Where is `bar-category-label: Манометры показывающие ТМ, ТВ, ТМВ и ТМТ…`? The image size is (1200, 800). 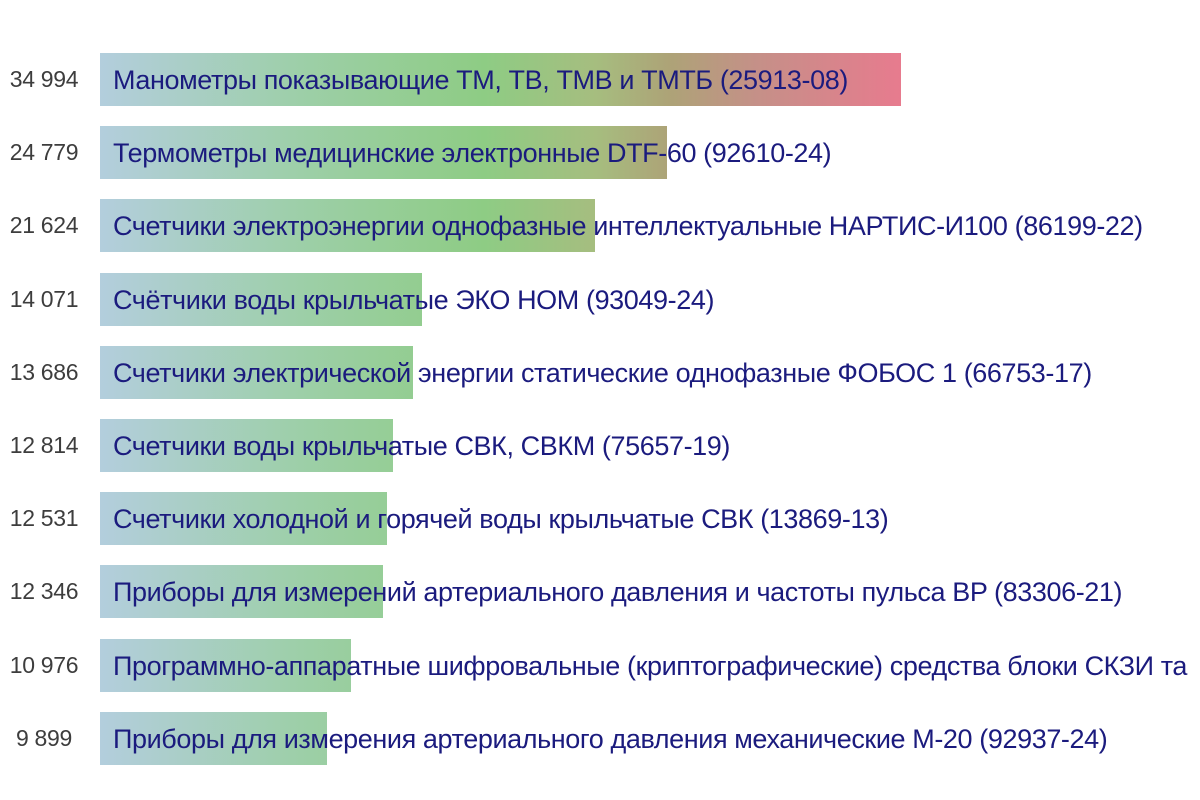 bar-category-label: Манометры показывающие ТМ, ТВ, ТМВ и ТМТ… is located at coordinates (480, 80).